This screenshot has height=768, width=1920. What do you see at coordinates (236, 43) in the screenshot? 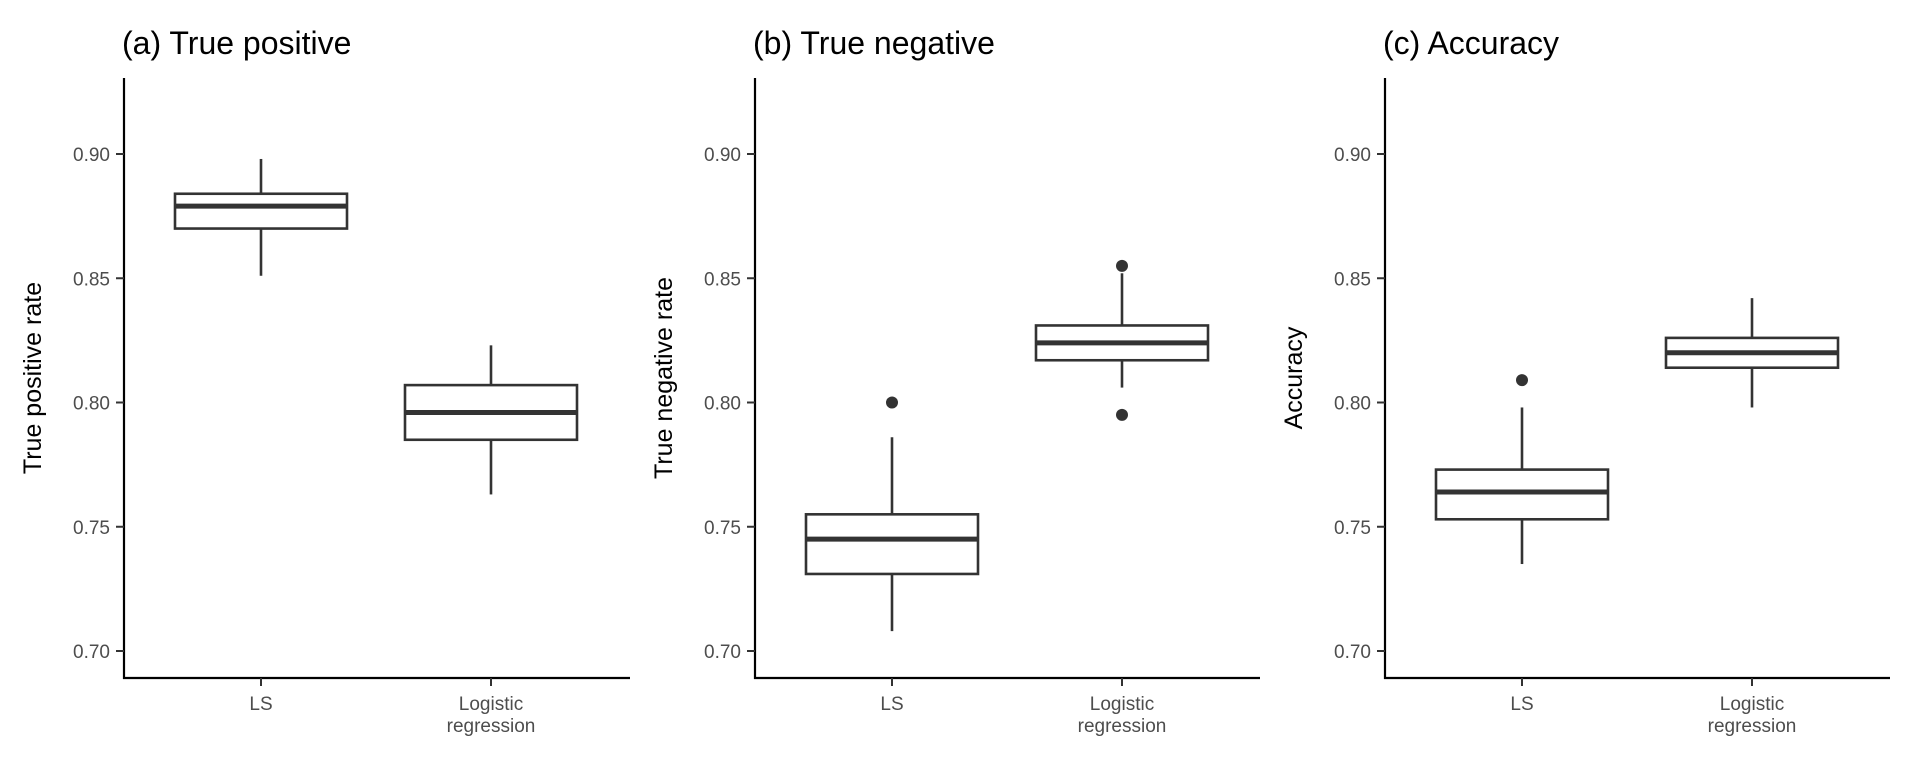
I see `panel-title: (a) True positive` at bounding box center [236, 43].